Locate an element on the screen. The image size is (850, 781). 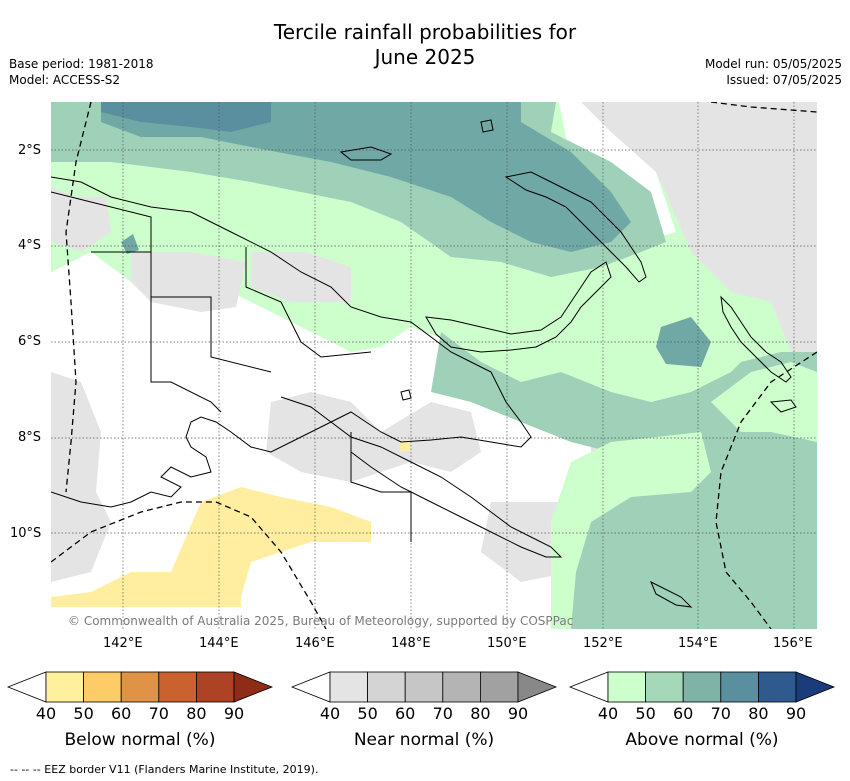
near-normal-region-central is located at coordinates (373, 437).